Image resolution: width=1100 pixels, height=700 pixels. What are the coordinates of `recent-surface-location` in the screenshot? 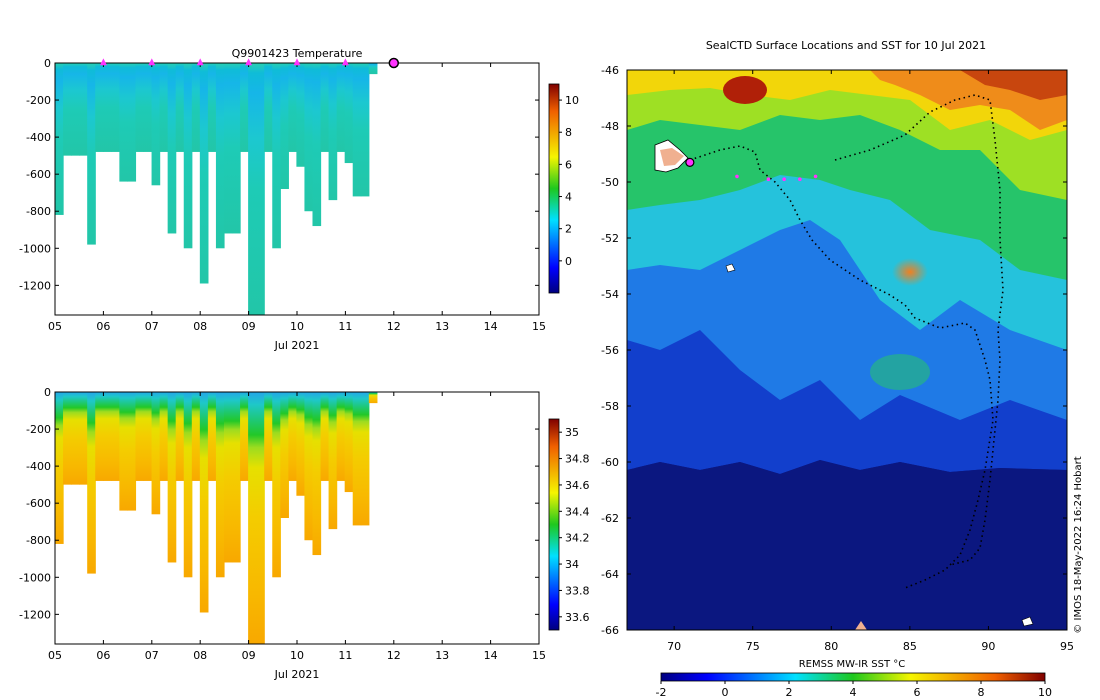 It's located at (815, 176).